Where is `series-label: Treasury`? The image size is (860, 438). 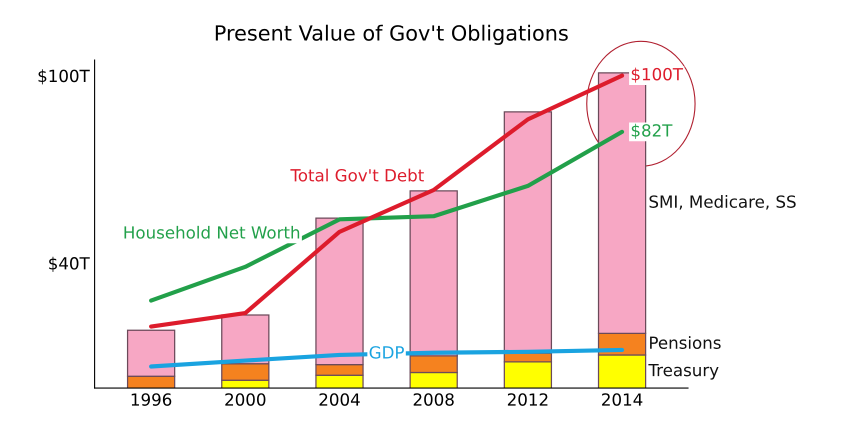
series-label: Treasury is located at coordinates (683, 372).